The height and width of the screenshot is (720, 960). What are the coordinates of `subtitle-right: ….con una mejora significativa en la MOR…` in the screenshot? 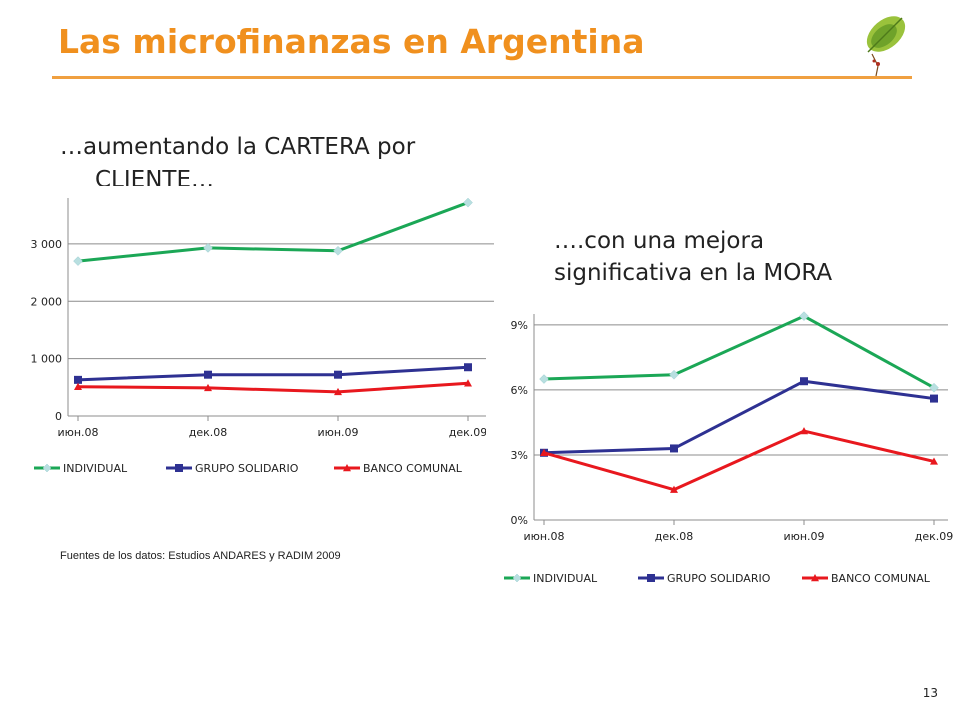 It's located at (744, 257).